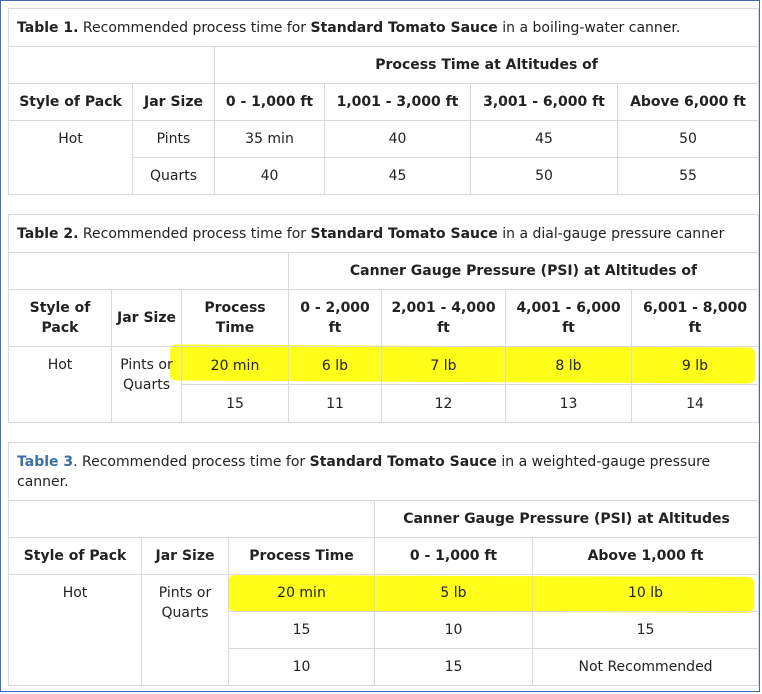 This screenshot has width=762, height=694. I want to click on table-2-cell: 6 lb, so click(335, 365).